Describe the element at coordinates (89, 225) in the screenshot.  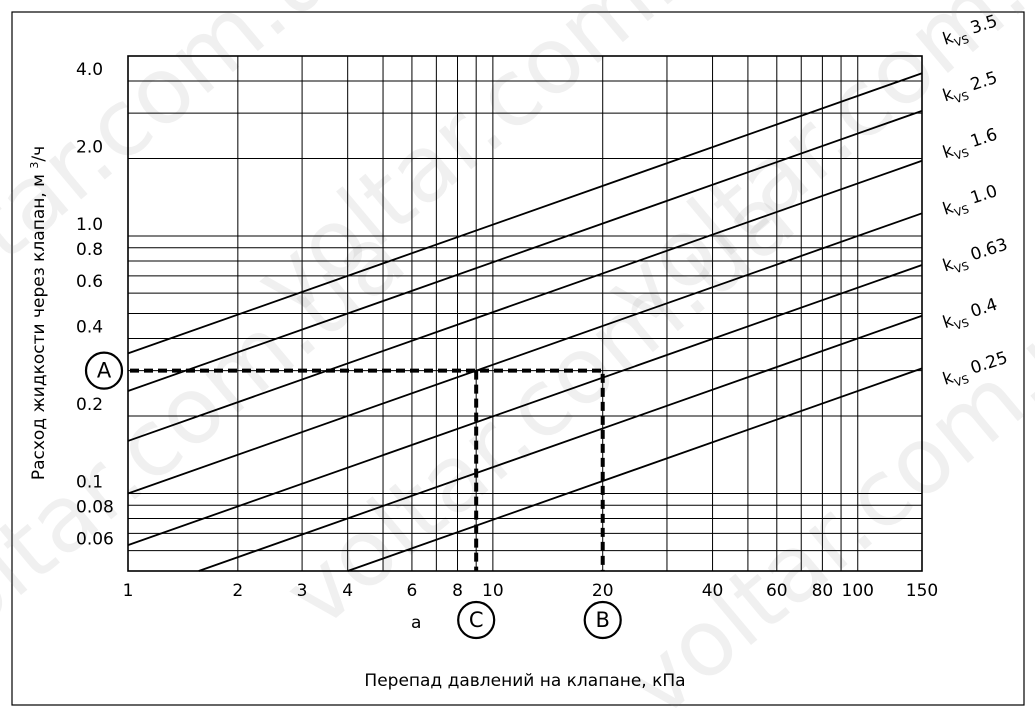
I see `y-tick-label: 1.0` at that location.